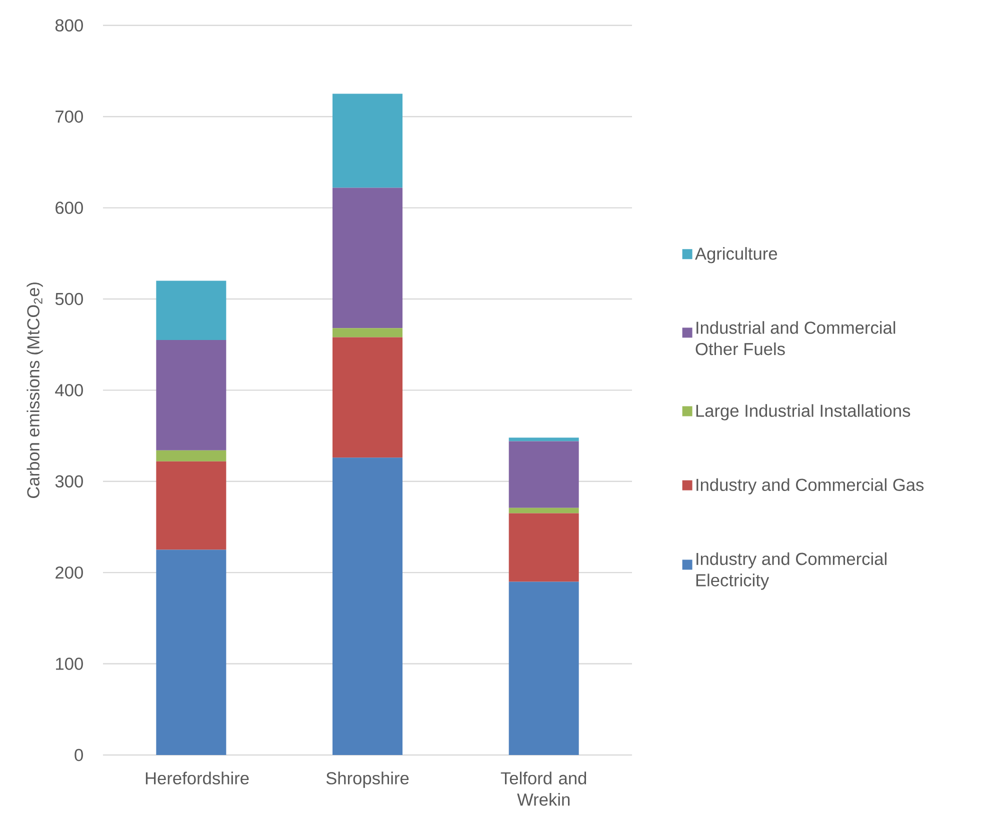 The width and height of the screenshot is (982, 821). I want to click on legend-label: Large Industrial Installations, so click(803, 412).